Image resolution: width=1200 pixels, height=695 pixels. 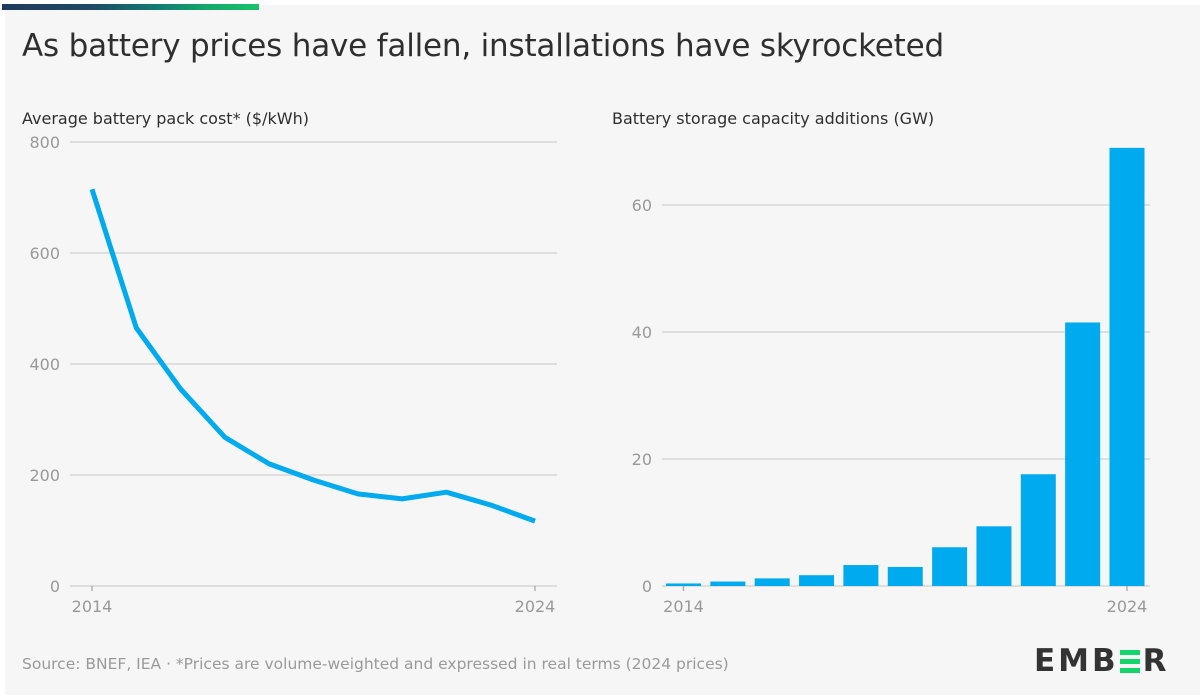 What do you see at coordinates (44, 475) in the screenshot?
I see `y-tick-label: 200` at bounding box center [44, 475].